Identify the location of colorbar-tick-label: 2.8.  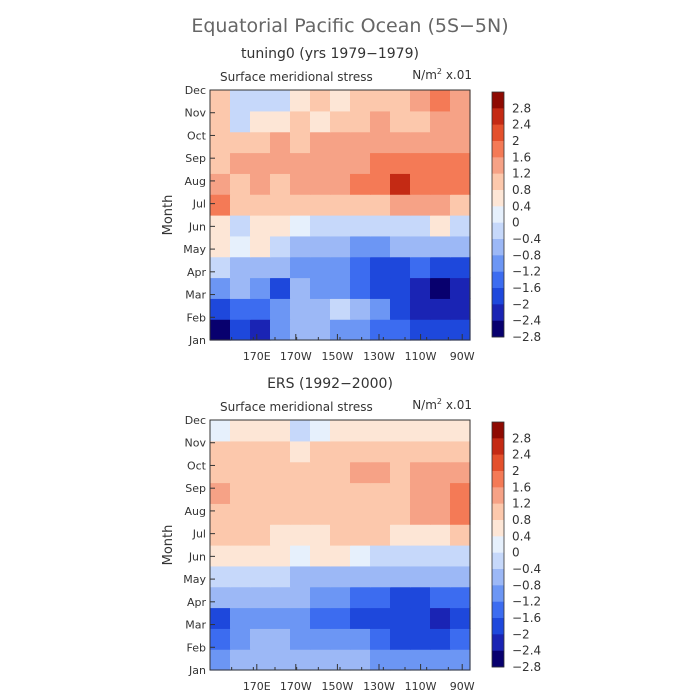
(521, 108).